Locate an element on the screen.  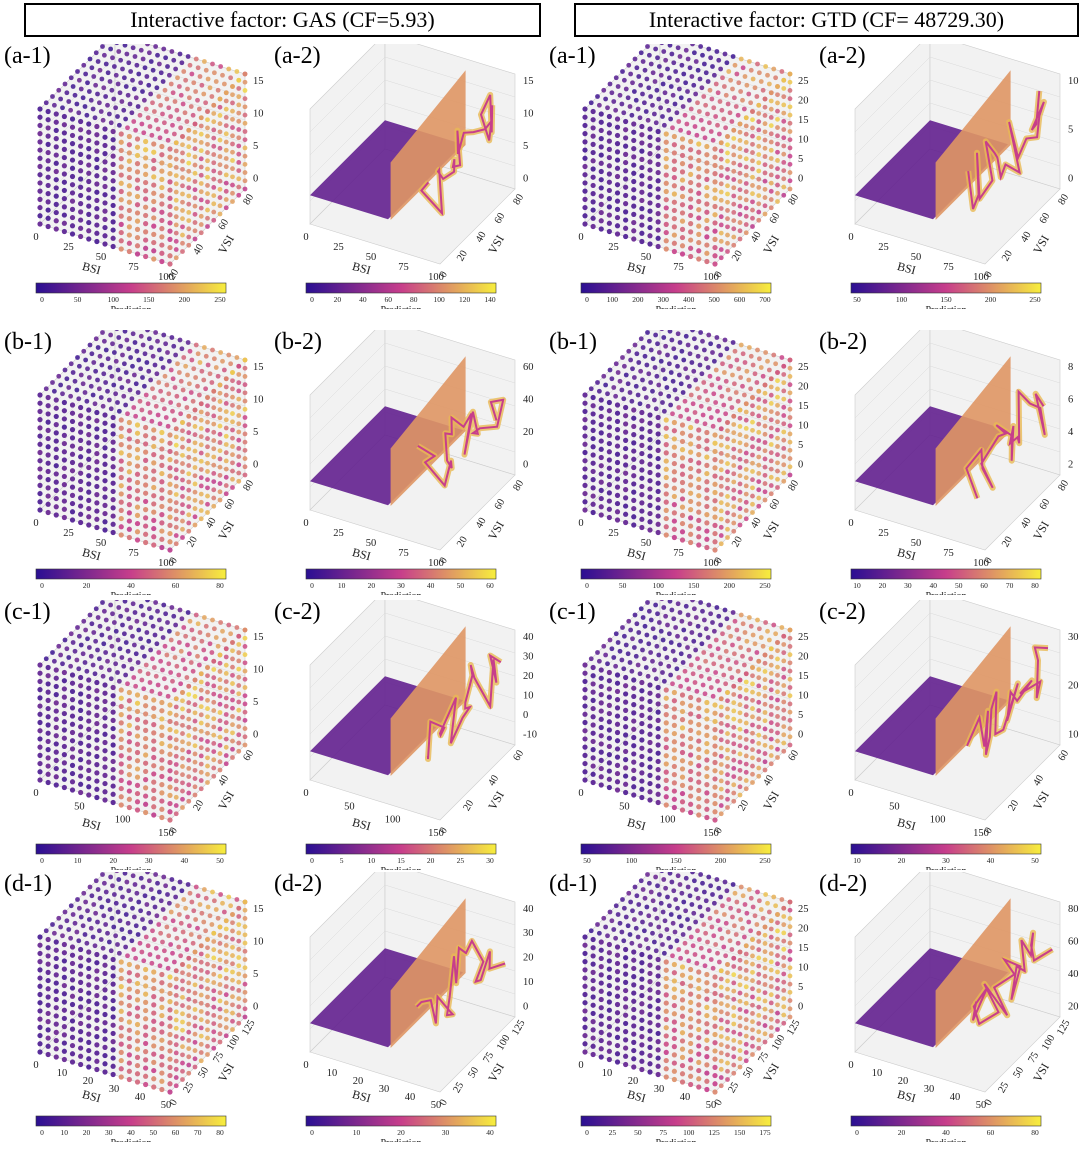
colorbar-tick-label: 20 is located at coordinates (902, 860).